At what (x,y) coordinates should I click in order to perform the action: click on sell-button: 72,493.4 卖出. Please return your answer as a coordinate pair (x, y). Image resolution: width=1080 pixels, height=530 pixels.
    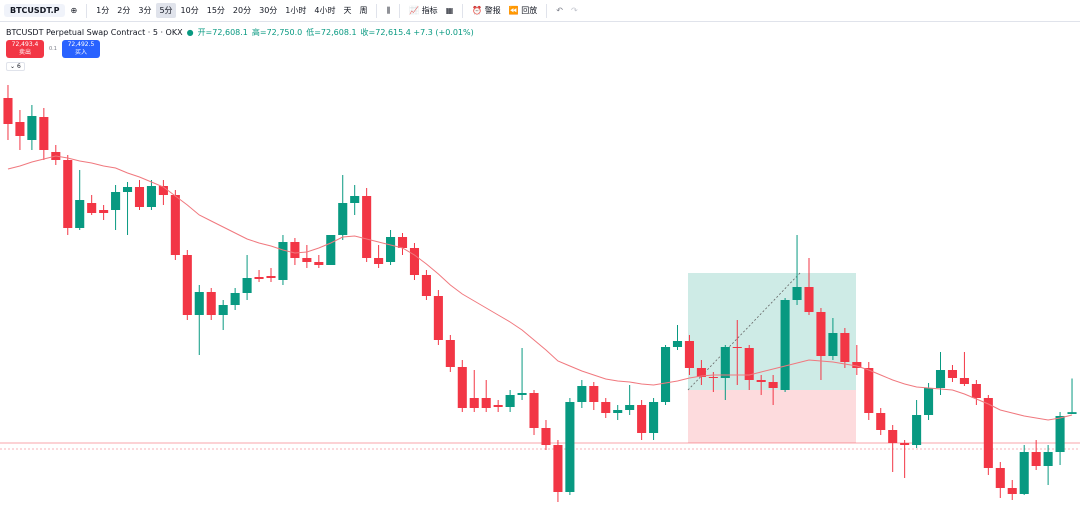
    Looking at the image, I should click on (25, 49).